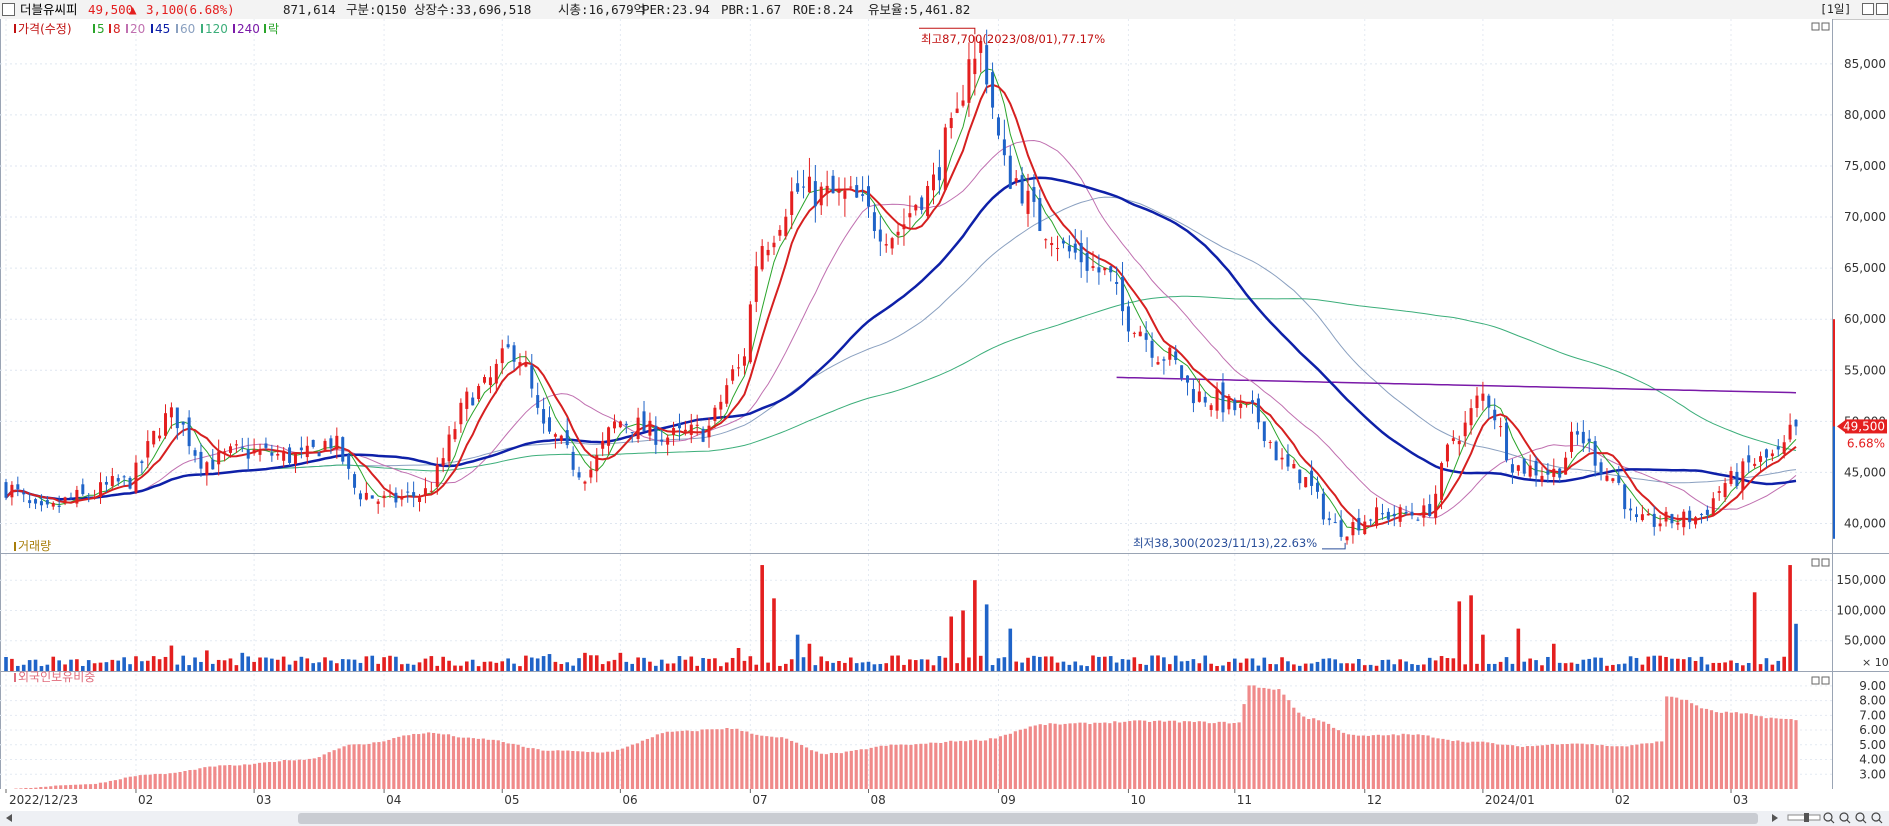 The image size is (1889, 826). Describe the element at coordinates (49, 9) in the screenshot. I see `stock-name: 더블유씨피` at that location.